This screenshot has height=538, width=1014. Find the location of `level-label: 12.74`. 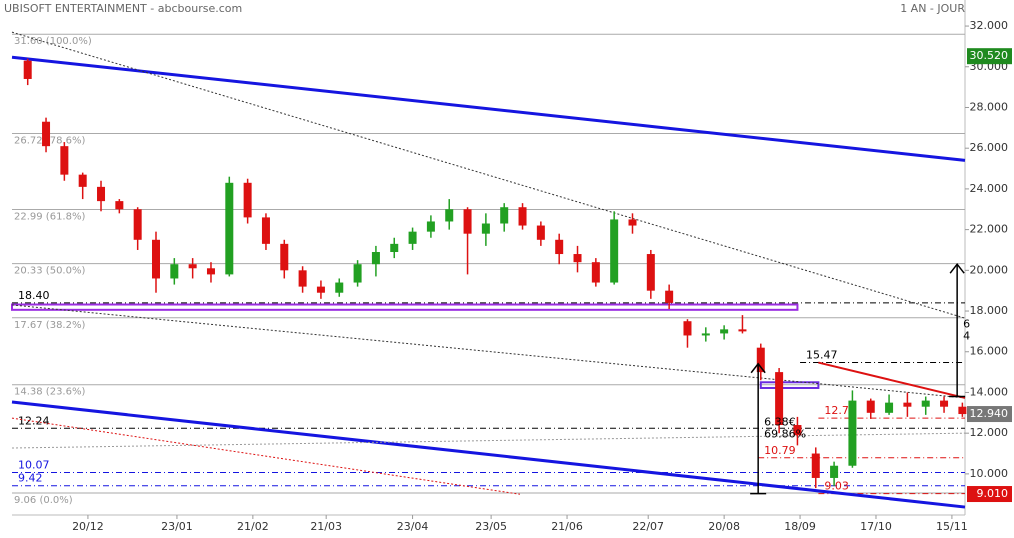

level-label: 12.74 is located at coordinates (840, 410).